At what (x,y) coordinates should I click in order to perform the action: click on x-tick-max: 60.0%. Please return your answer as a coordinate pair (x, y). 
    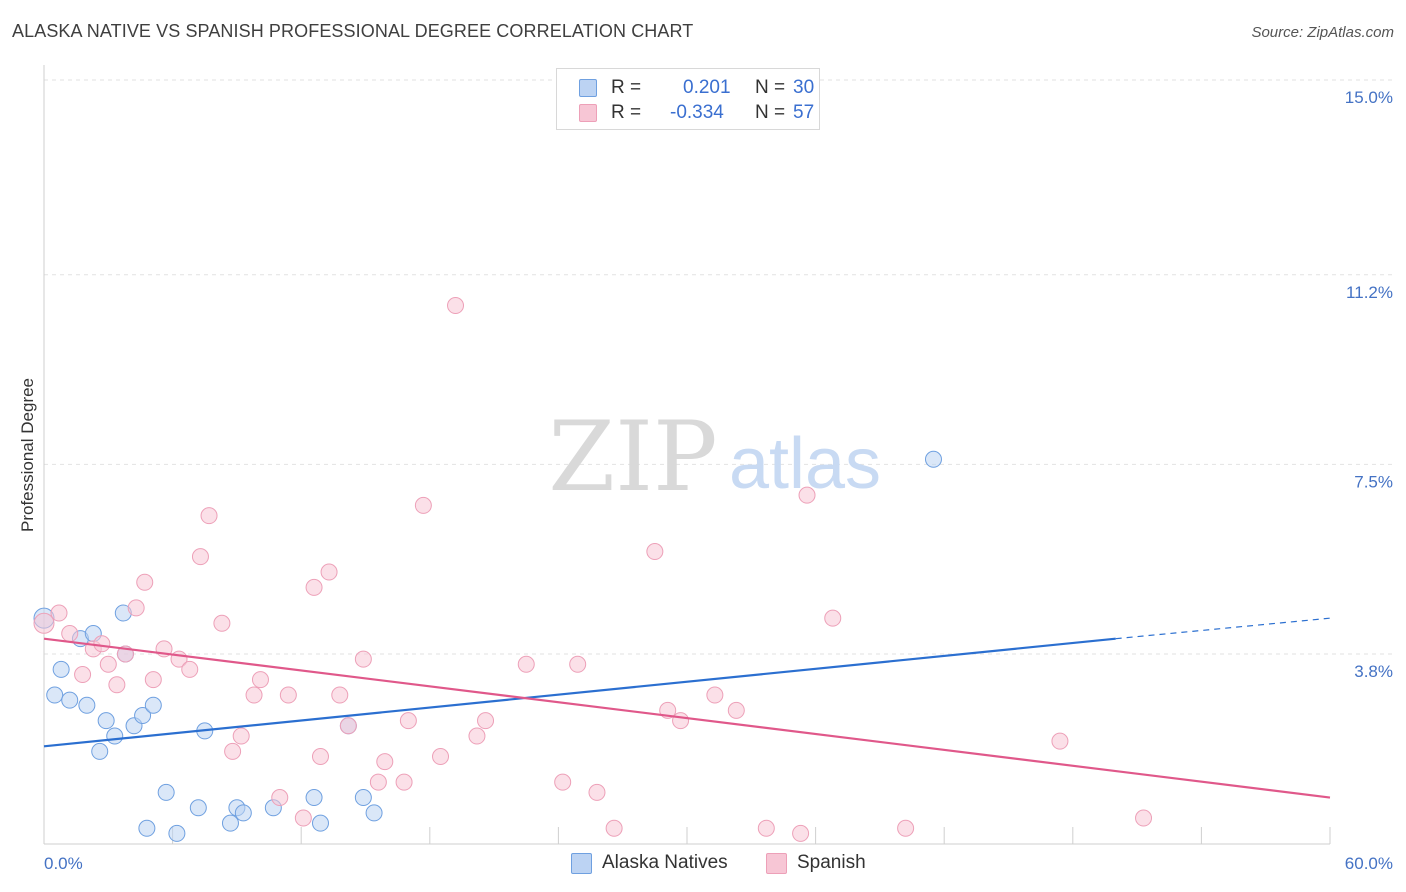
    Looking at the image, I should click on (1369, 863).